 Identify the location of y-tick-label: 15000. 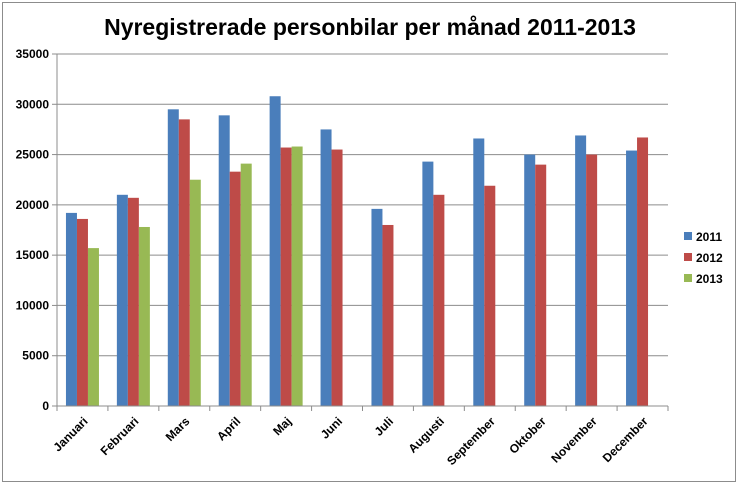
(33, 255).